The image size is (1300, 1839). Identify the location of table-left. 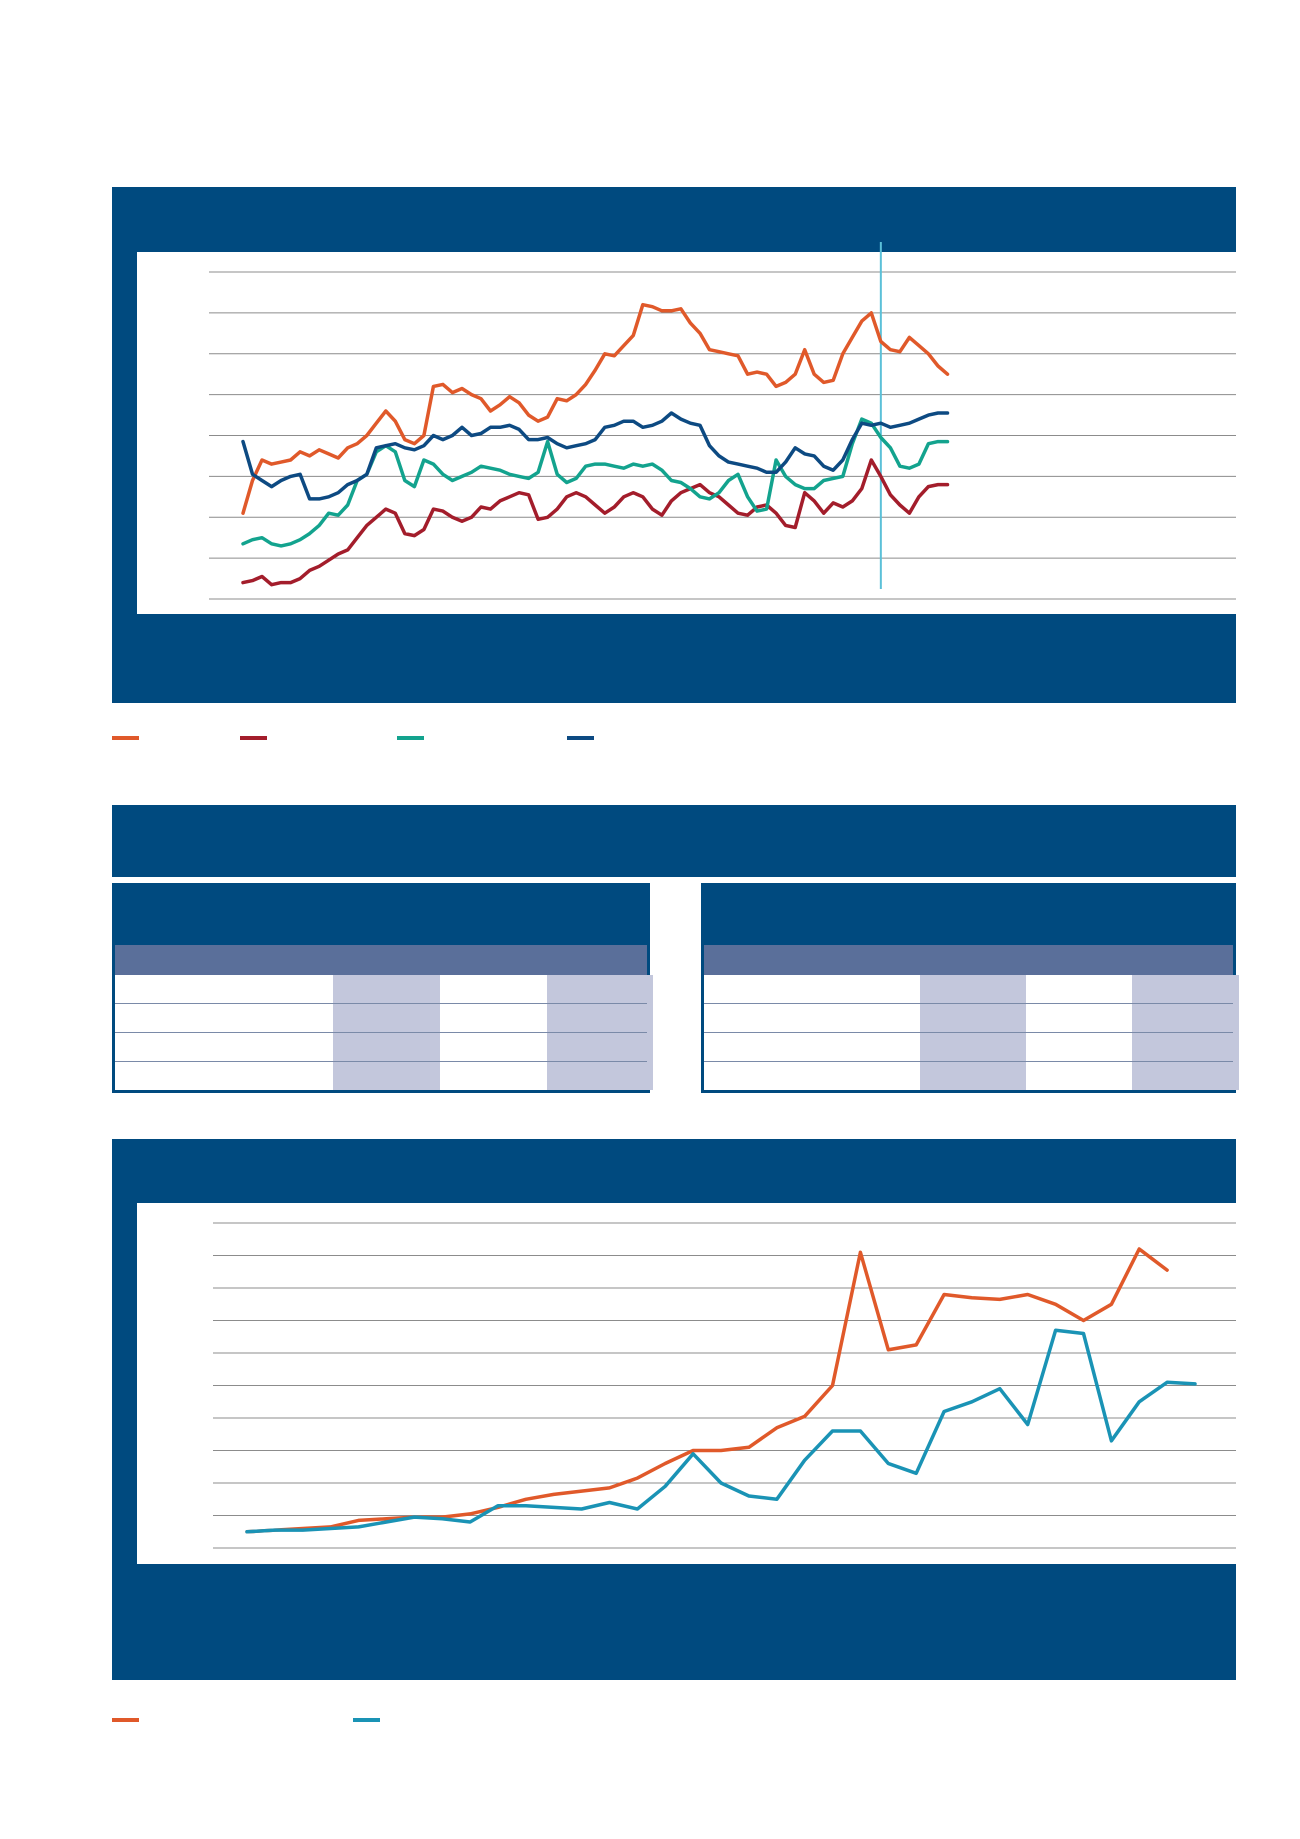
(382, 988).